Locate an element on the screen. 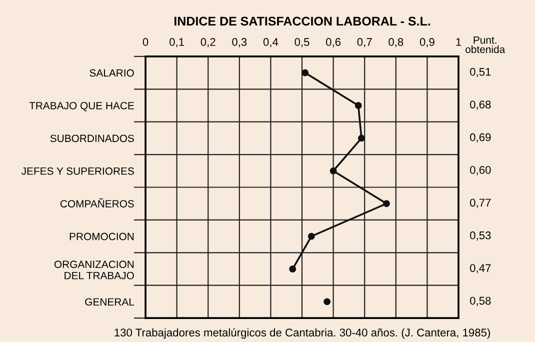  x-tick-label: 0,9 is located at coordinates (427, 43).